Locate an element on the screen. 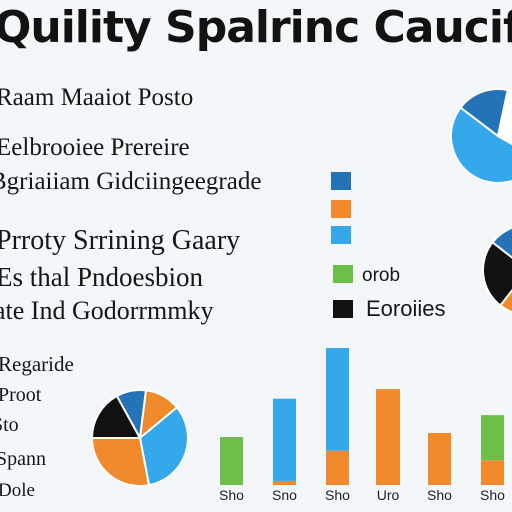 The image size is (512, 512). text-line-6: ate Ind Godorrmmky is located at coordinates (107, 310).